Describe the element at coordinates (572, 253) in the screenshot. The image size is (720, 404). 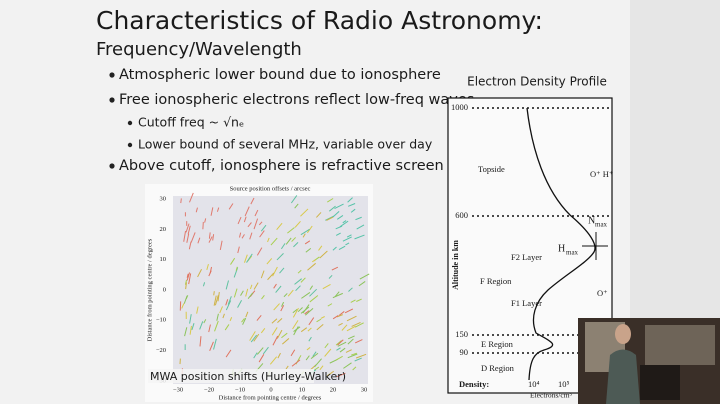
I see `hmax-sub: max` at that location.